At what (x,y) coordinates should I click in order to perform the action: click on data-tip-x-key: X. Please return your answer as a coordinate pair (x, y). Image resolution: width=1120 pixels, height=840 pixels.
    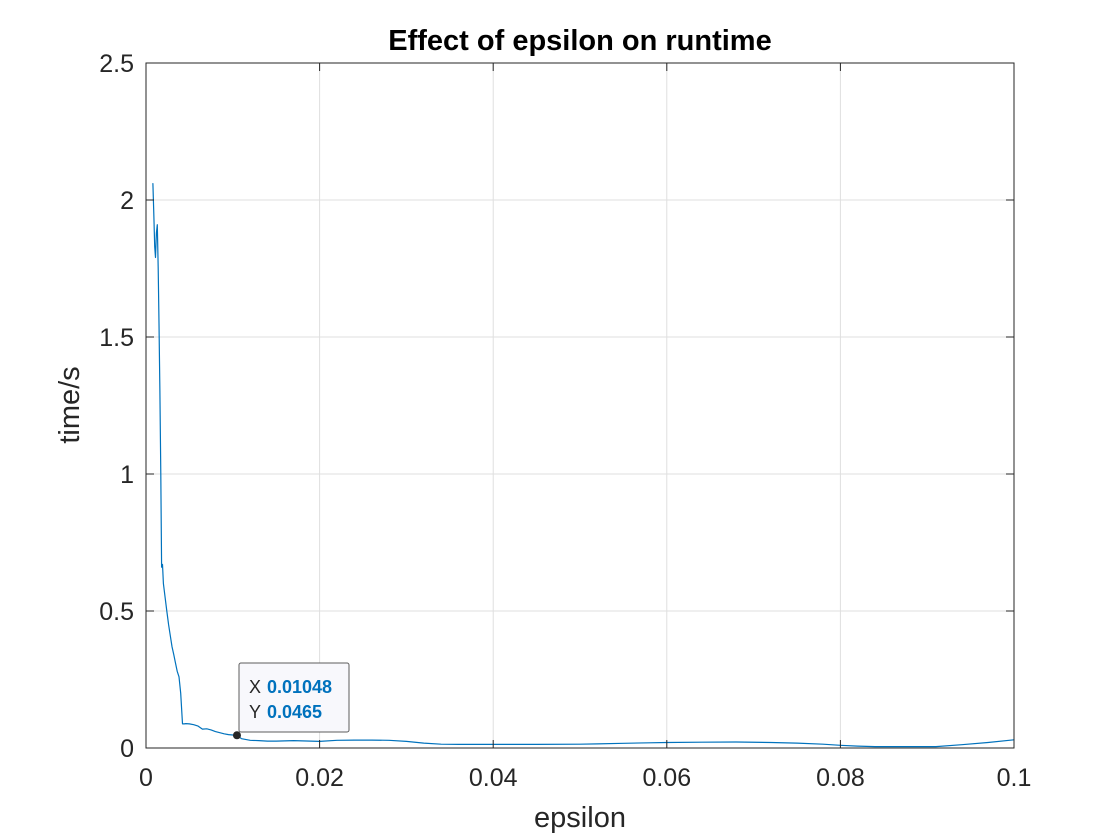
    Looking at the image, I should click on (255, 687).